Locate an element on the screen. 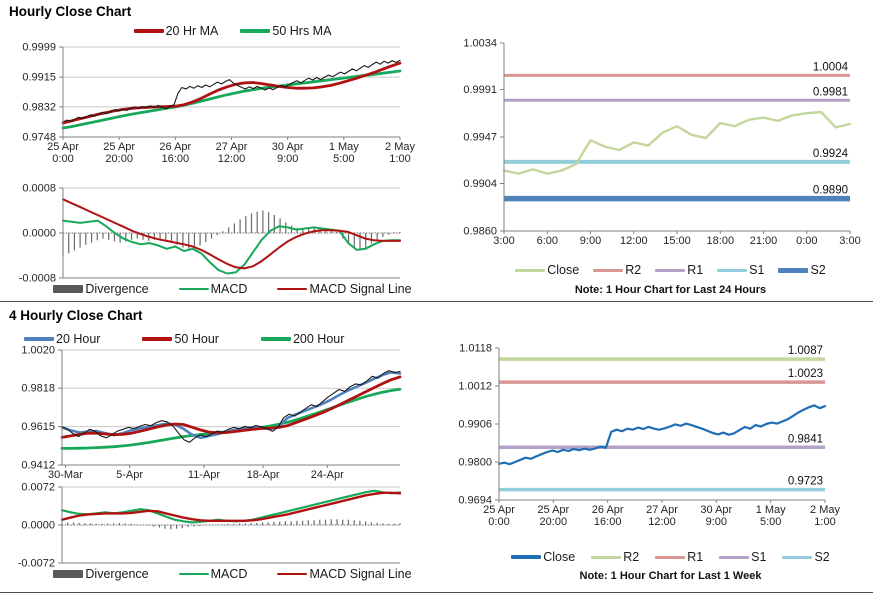 The height and width of the screenshot is (601, 873). legend-item-s2: S2 is located at coordinates (802, 270).